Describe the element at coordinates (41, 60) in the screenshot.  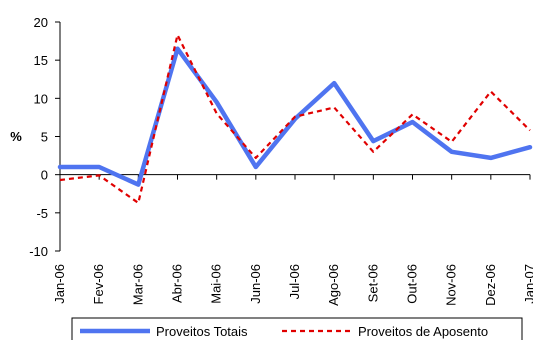
I see `y-tick-label: 15` at that location.